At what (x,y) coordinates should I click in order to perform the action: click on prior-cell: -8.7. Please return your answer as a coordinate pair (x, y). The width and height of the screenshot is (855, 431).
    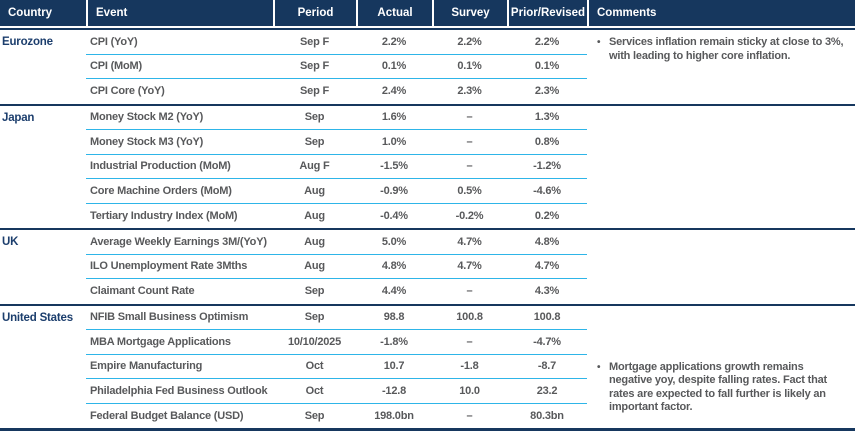
    Looking at the image, I should click on (547, 366).